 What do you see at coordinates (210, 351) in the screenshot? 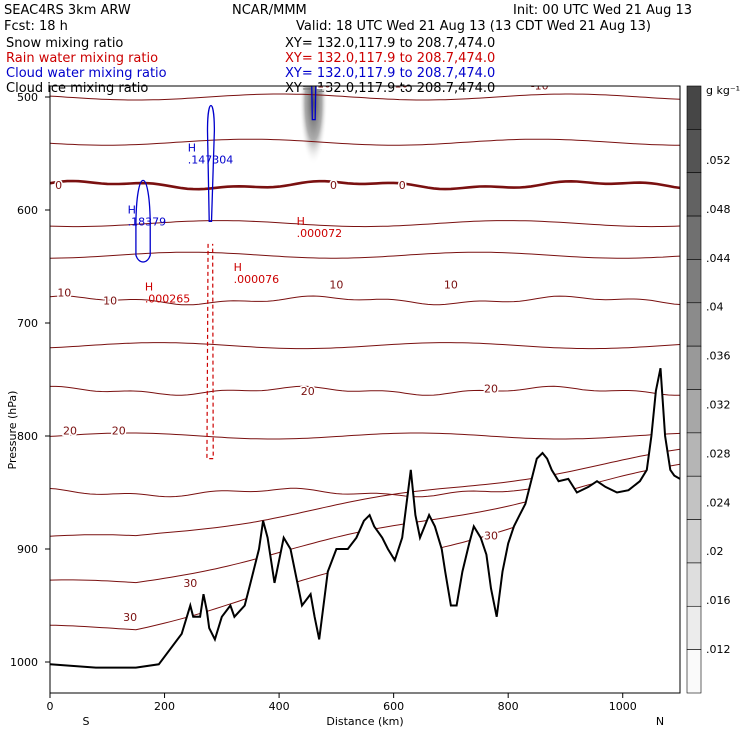
I see `rain-water-contour` at bounding box center [210, 351].